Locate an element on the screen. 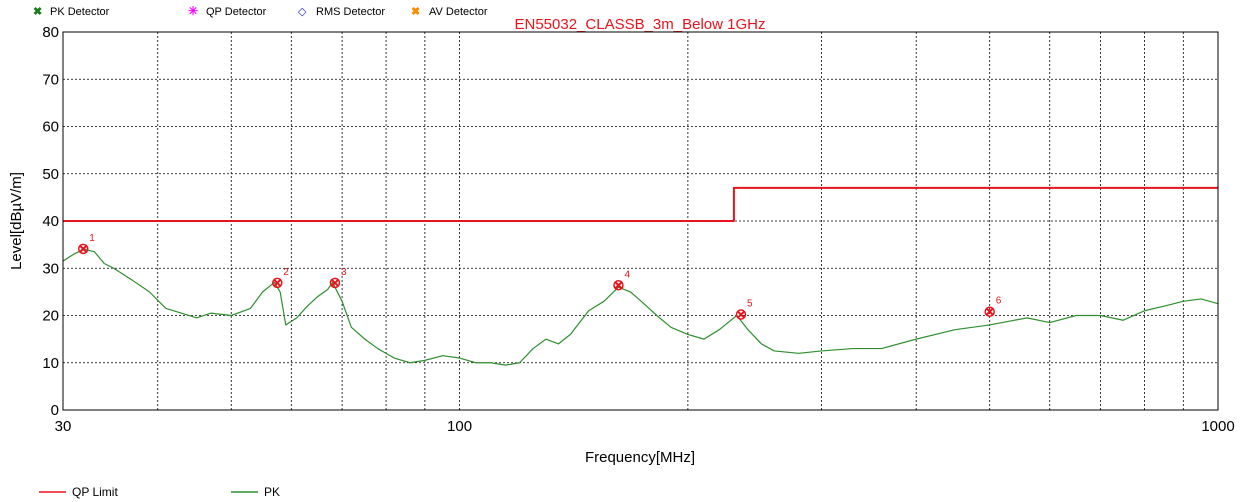  y-tick-label: 80 is located at coordinates (50, 32).